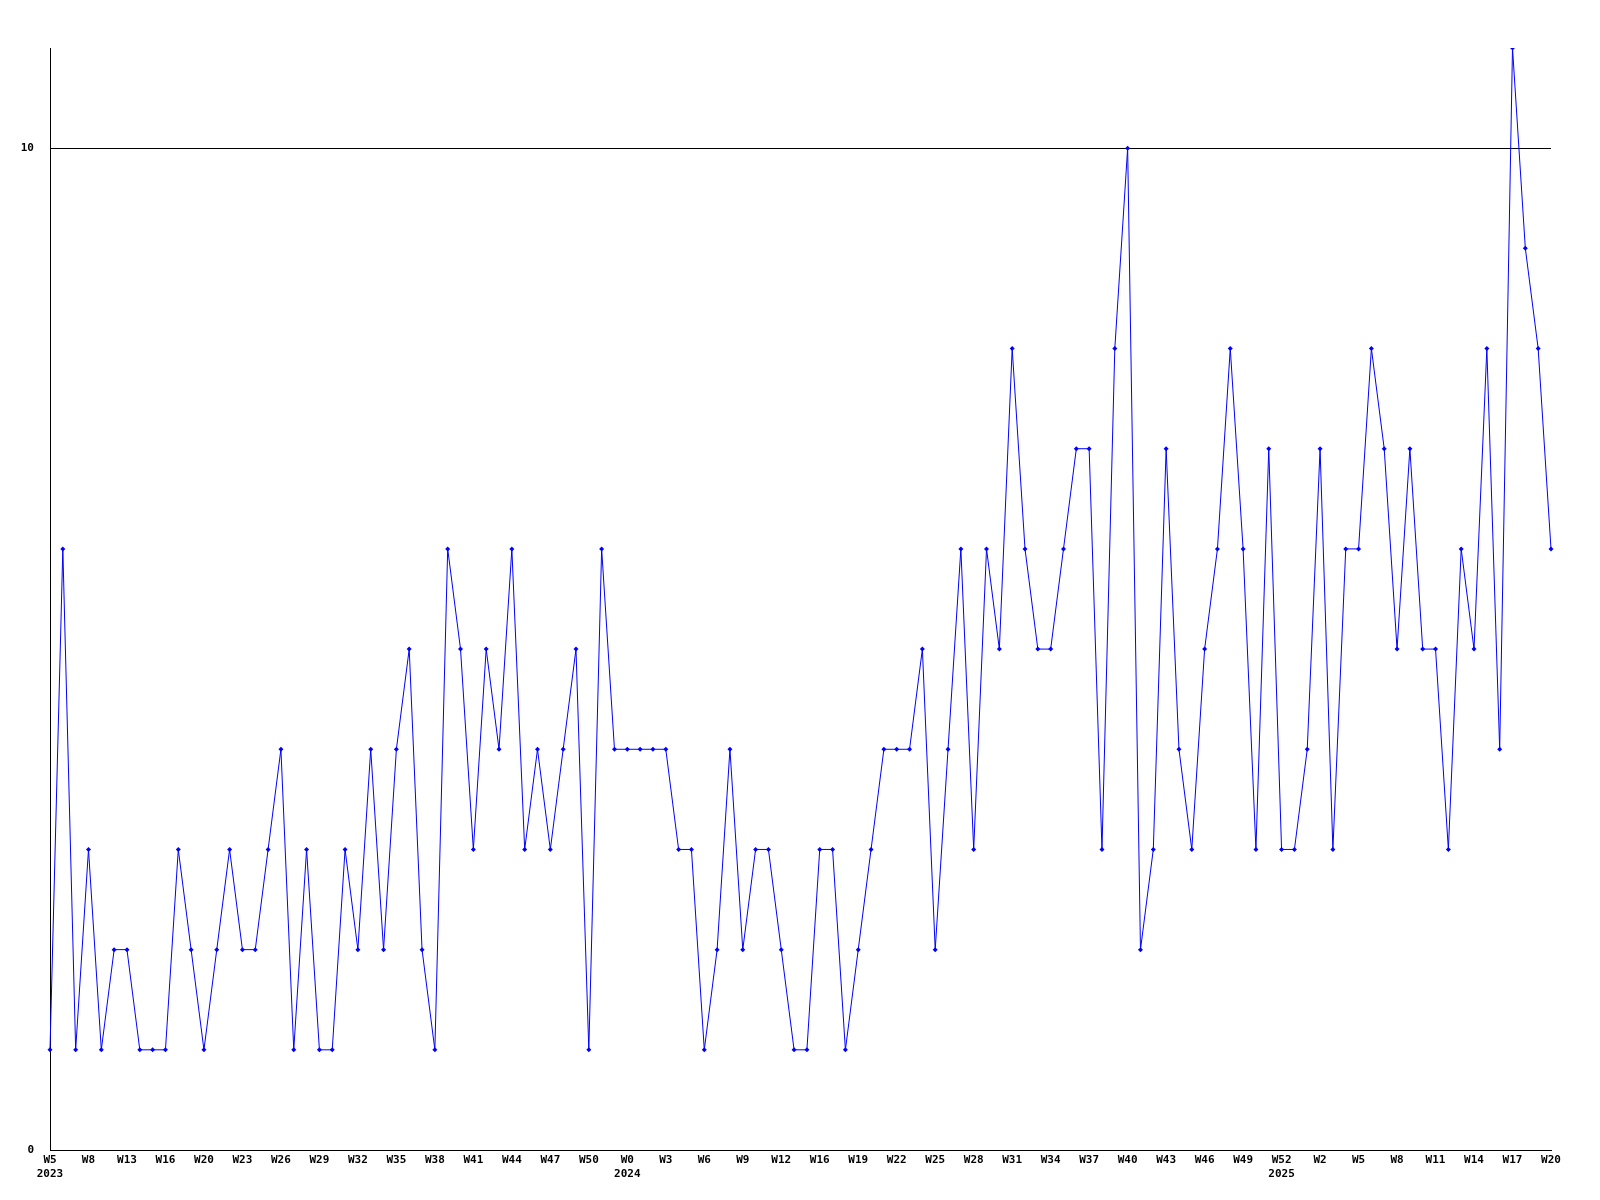  Describe the element at coordinates (1166, 1160) in the screenshot. I see `x-tick-label: W43` at that location.